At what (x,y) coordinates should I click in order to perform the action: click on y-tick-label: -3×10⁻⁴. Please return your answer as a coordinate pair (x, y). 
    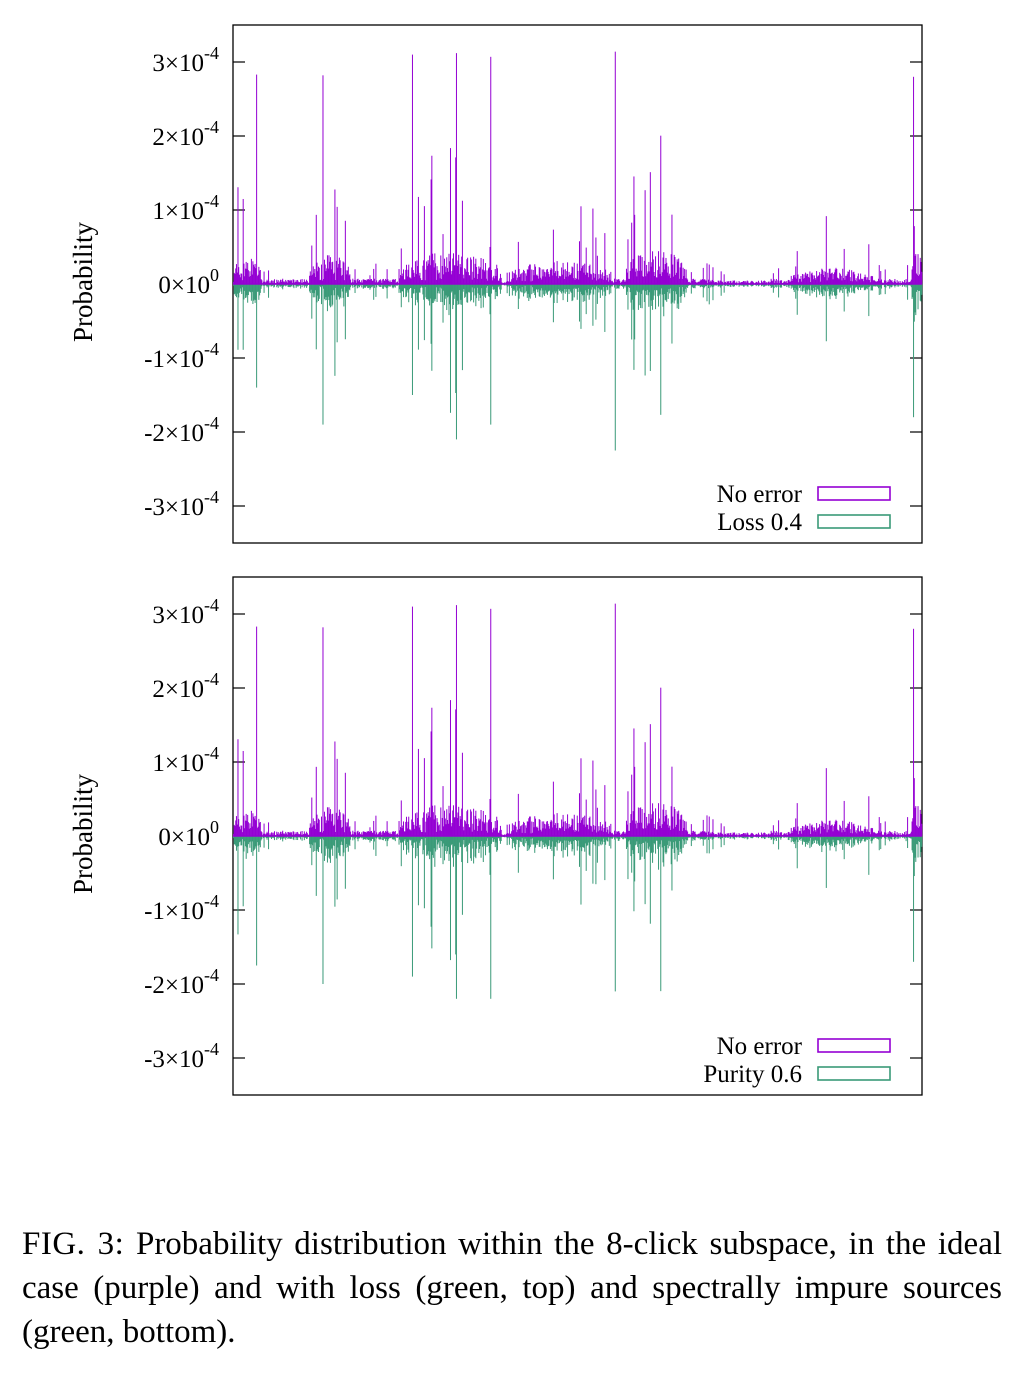
    Looking at the image, I should click on (181, 1056).